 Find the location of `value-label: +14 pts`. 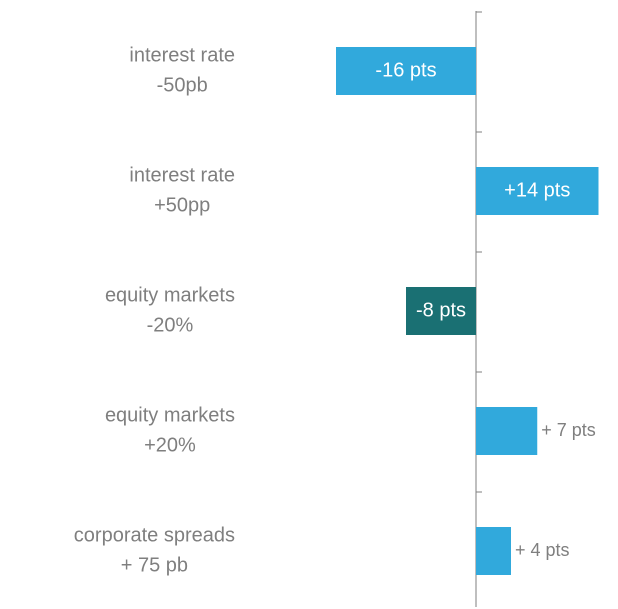

value-label: +14 pts is located at coordinates (537, 190).